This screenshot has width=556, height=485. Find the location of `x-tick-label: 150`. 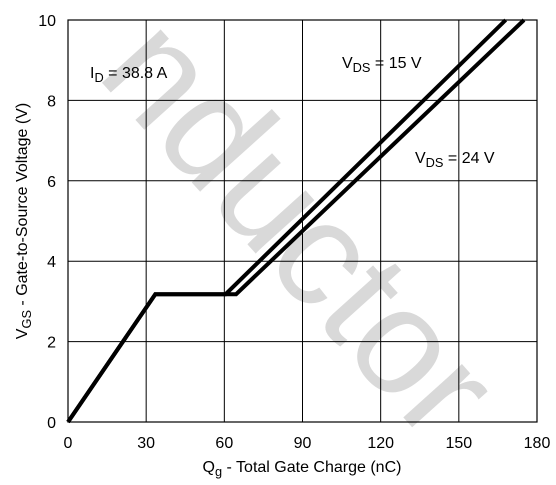

x-tick-label: 150 is located at coordinates (458, 443).